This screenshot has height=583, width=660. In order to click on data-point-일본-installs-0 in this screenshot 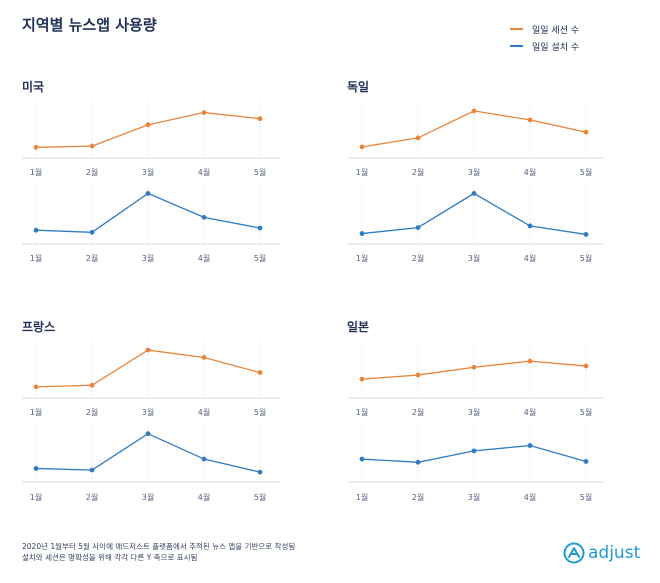, I will do `click(362, 459)`.